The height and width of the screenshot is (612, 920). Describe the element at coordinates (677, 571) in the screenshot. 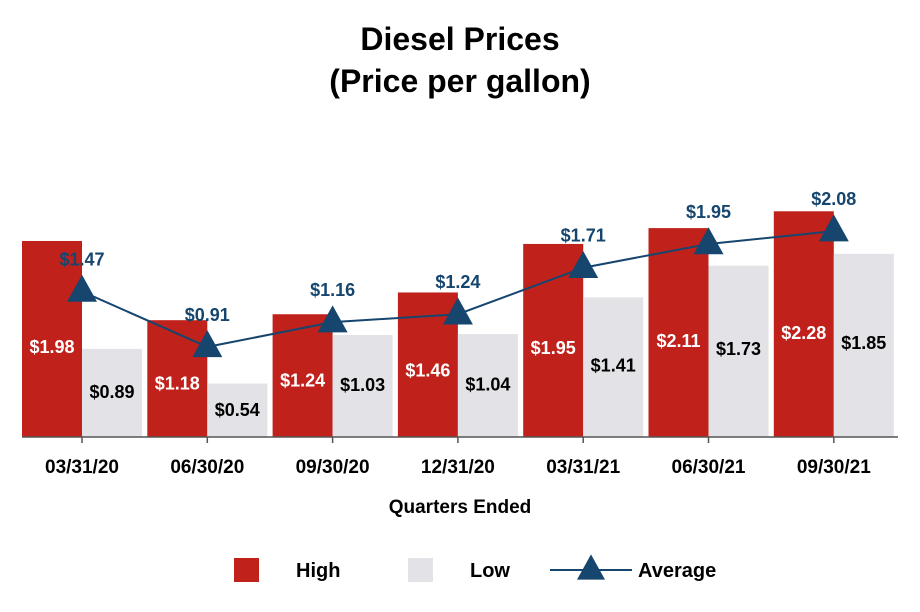

I see `legend-label-average: Average` at that location.